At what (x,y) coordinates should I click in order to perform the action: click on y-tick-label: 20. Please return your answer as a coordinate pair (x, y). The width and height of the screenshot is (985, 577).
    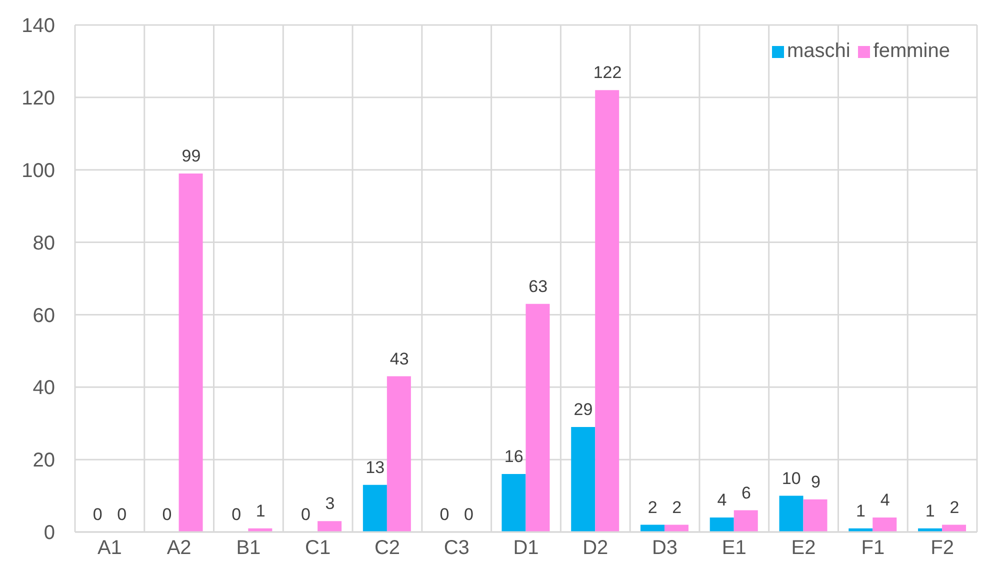
    Looking at the image, I should click on (43, 461).